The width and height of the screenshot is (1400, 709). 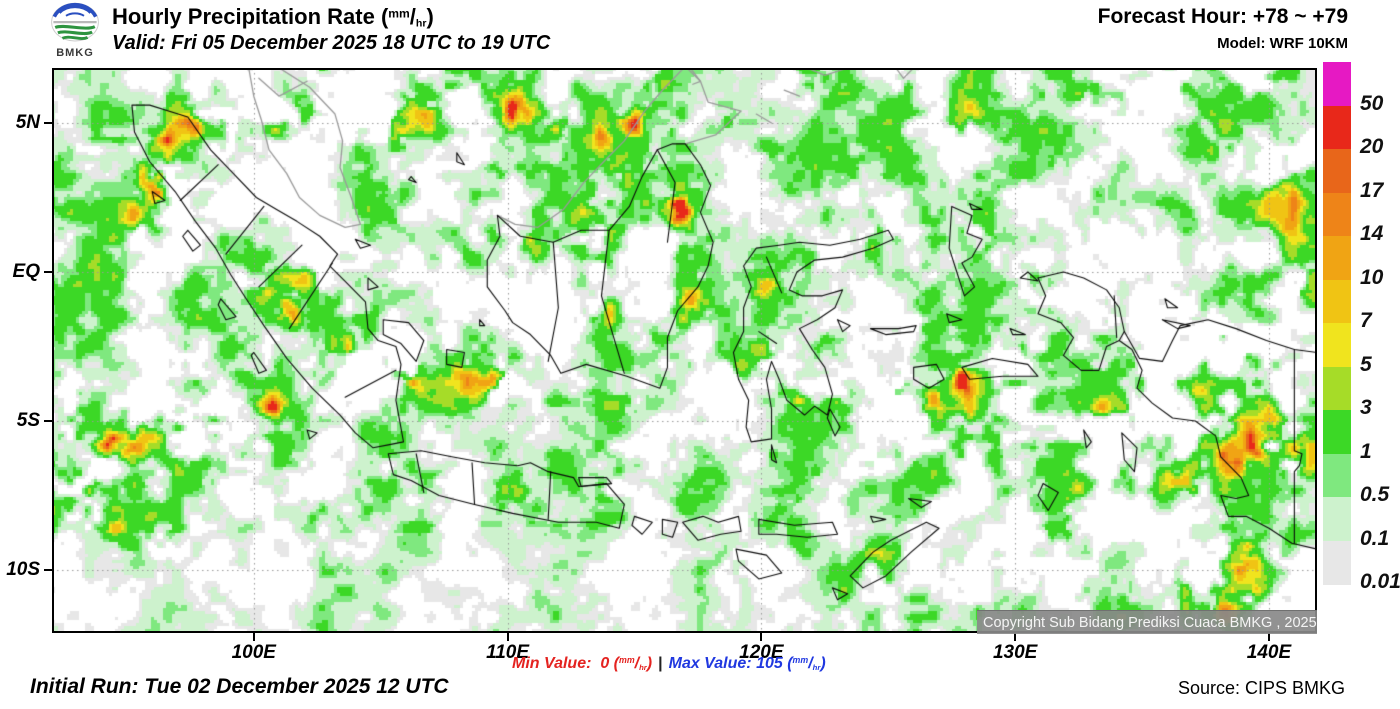 What do you see at coordinates (48, 570) in the screenshot?
I see `lat-tick-10S` at bounding box center [48, 570].